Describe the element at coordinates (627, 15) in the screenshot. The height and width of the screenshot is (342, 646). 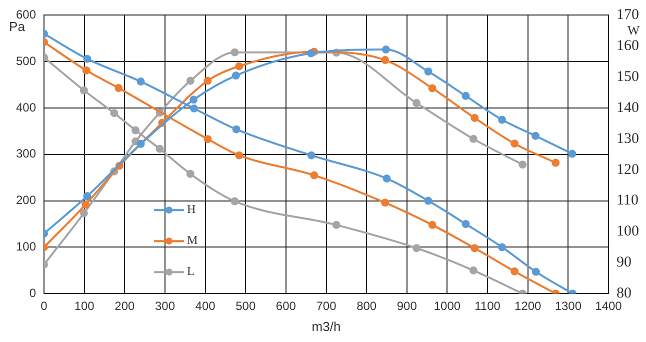
I see `y2-tick-label: 170` at that location.